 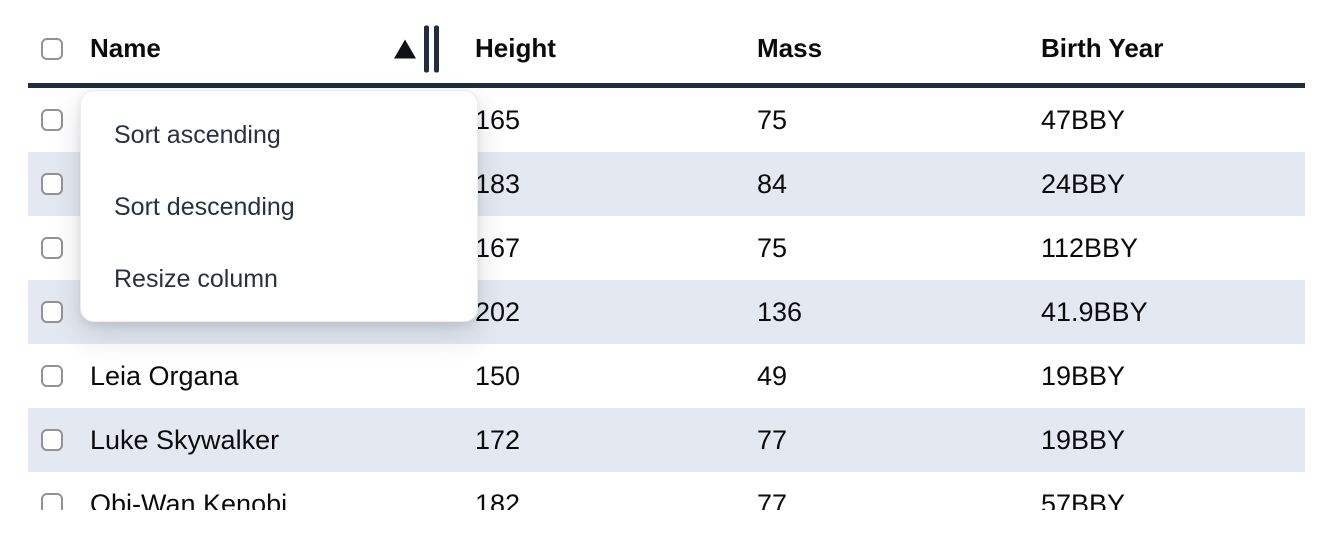 What do you see at coordinates (498, 311) in the screenshot?
I see `cell-height: 202` at bounding box center [498, 311].